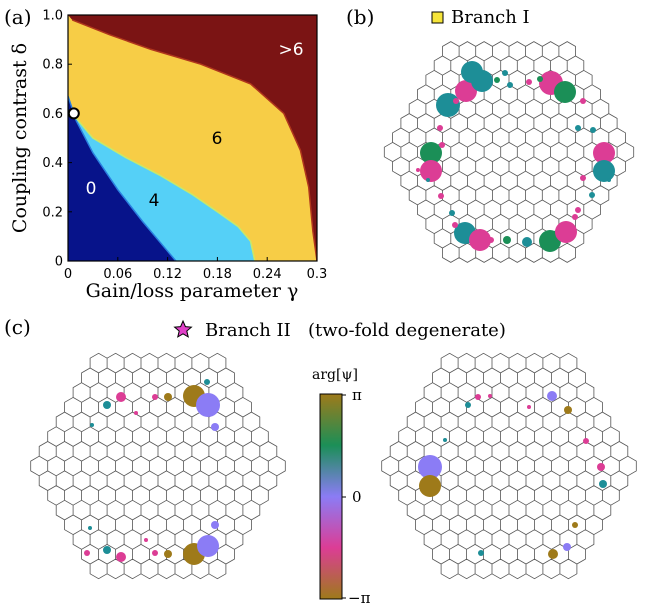 This screenshot has width=670, height=605. Describe the element at coordinates (355, 330) in the screenshot. I see `branch-ii-label: Branch II (two-fold degenerate)` at that location.